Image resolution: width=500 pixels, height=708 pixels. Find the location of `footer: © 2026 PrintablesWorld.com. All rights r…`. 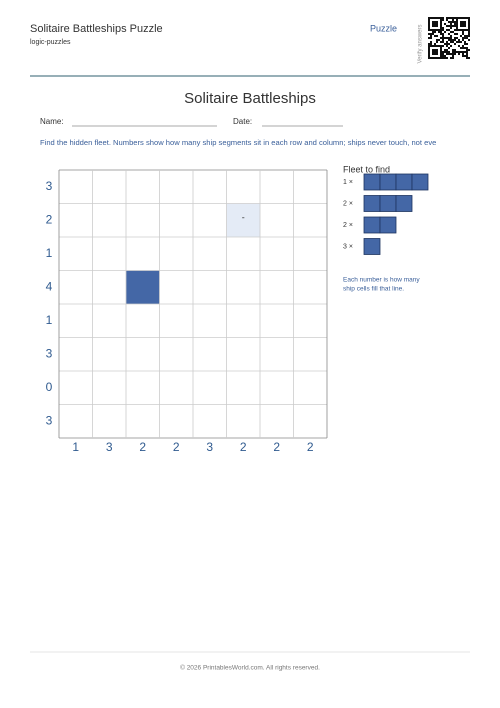

footer: © 2026 PrintablesWorld.com. All rights r… is located at coordinates (250, 668).